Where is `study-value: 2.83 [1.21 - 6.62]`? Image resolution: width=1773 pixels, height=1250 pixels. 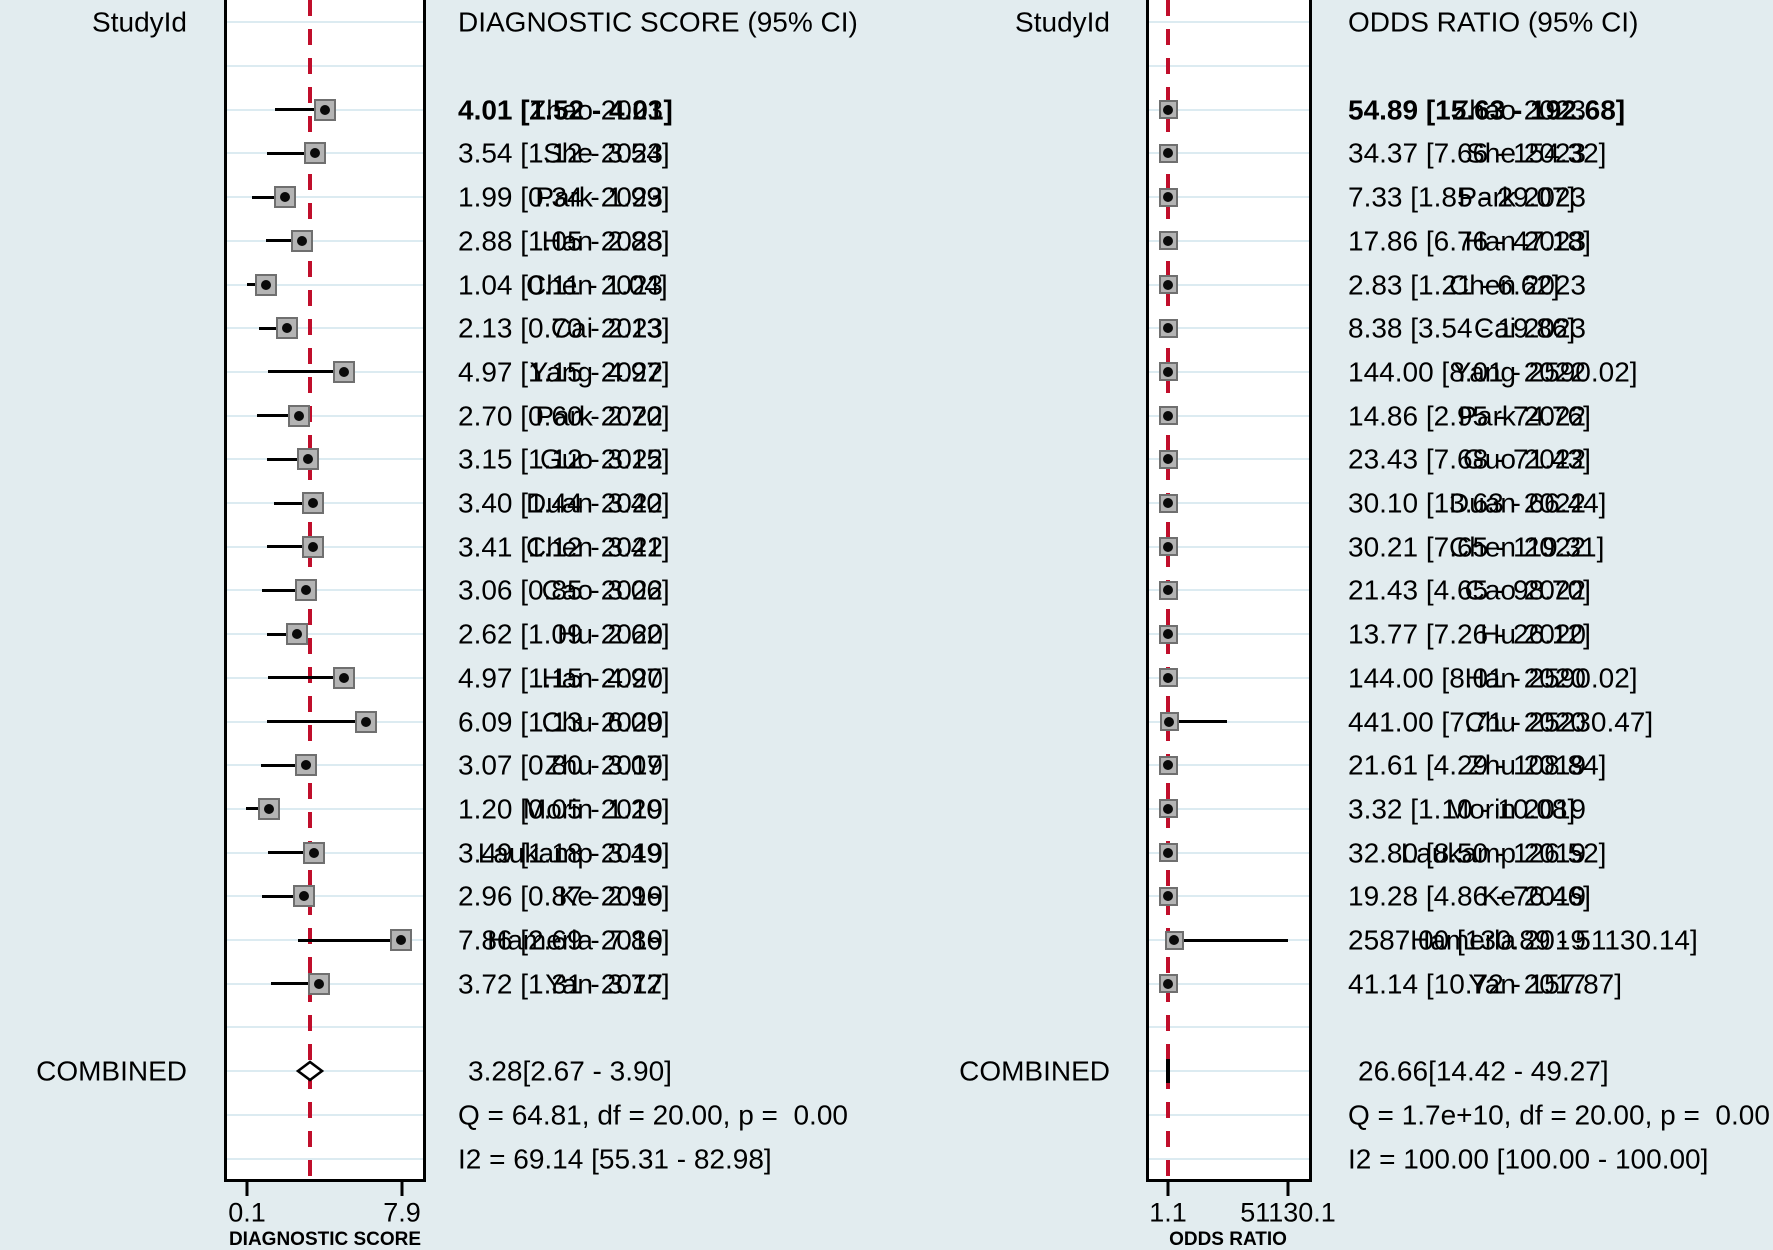 study-value: 2.83 [1.21 - 6.62] is located at coordinates (1454, 284).